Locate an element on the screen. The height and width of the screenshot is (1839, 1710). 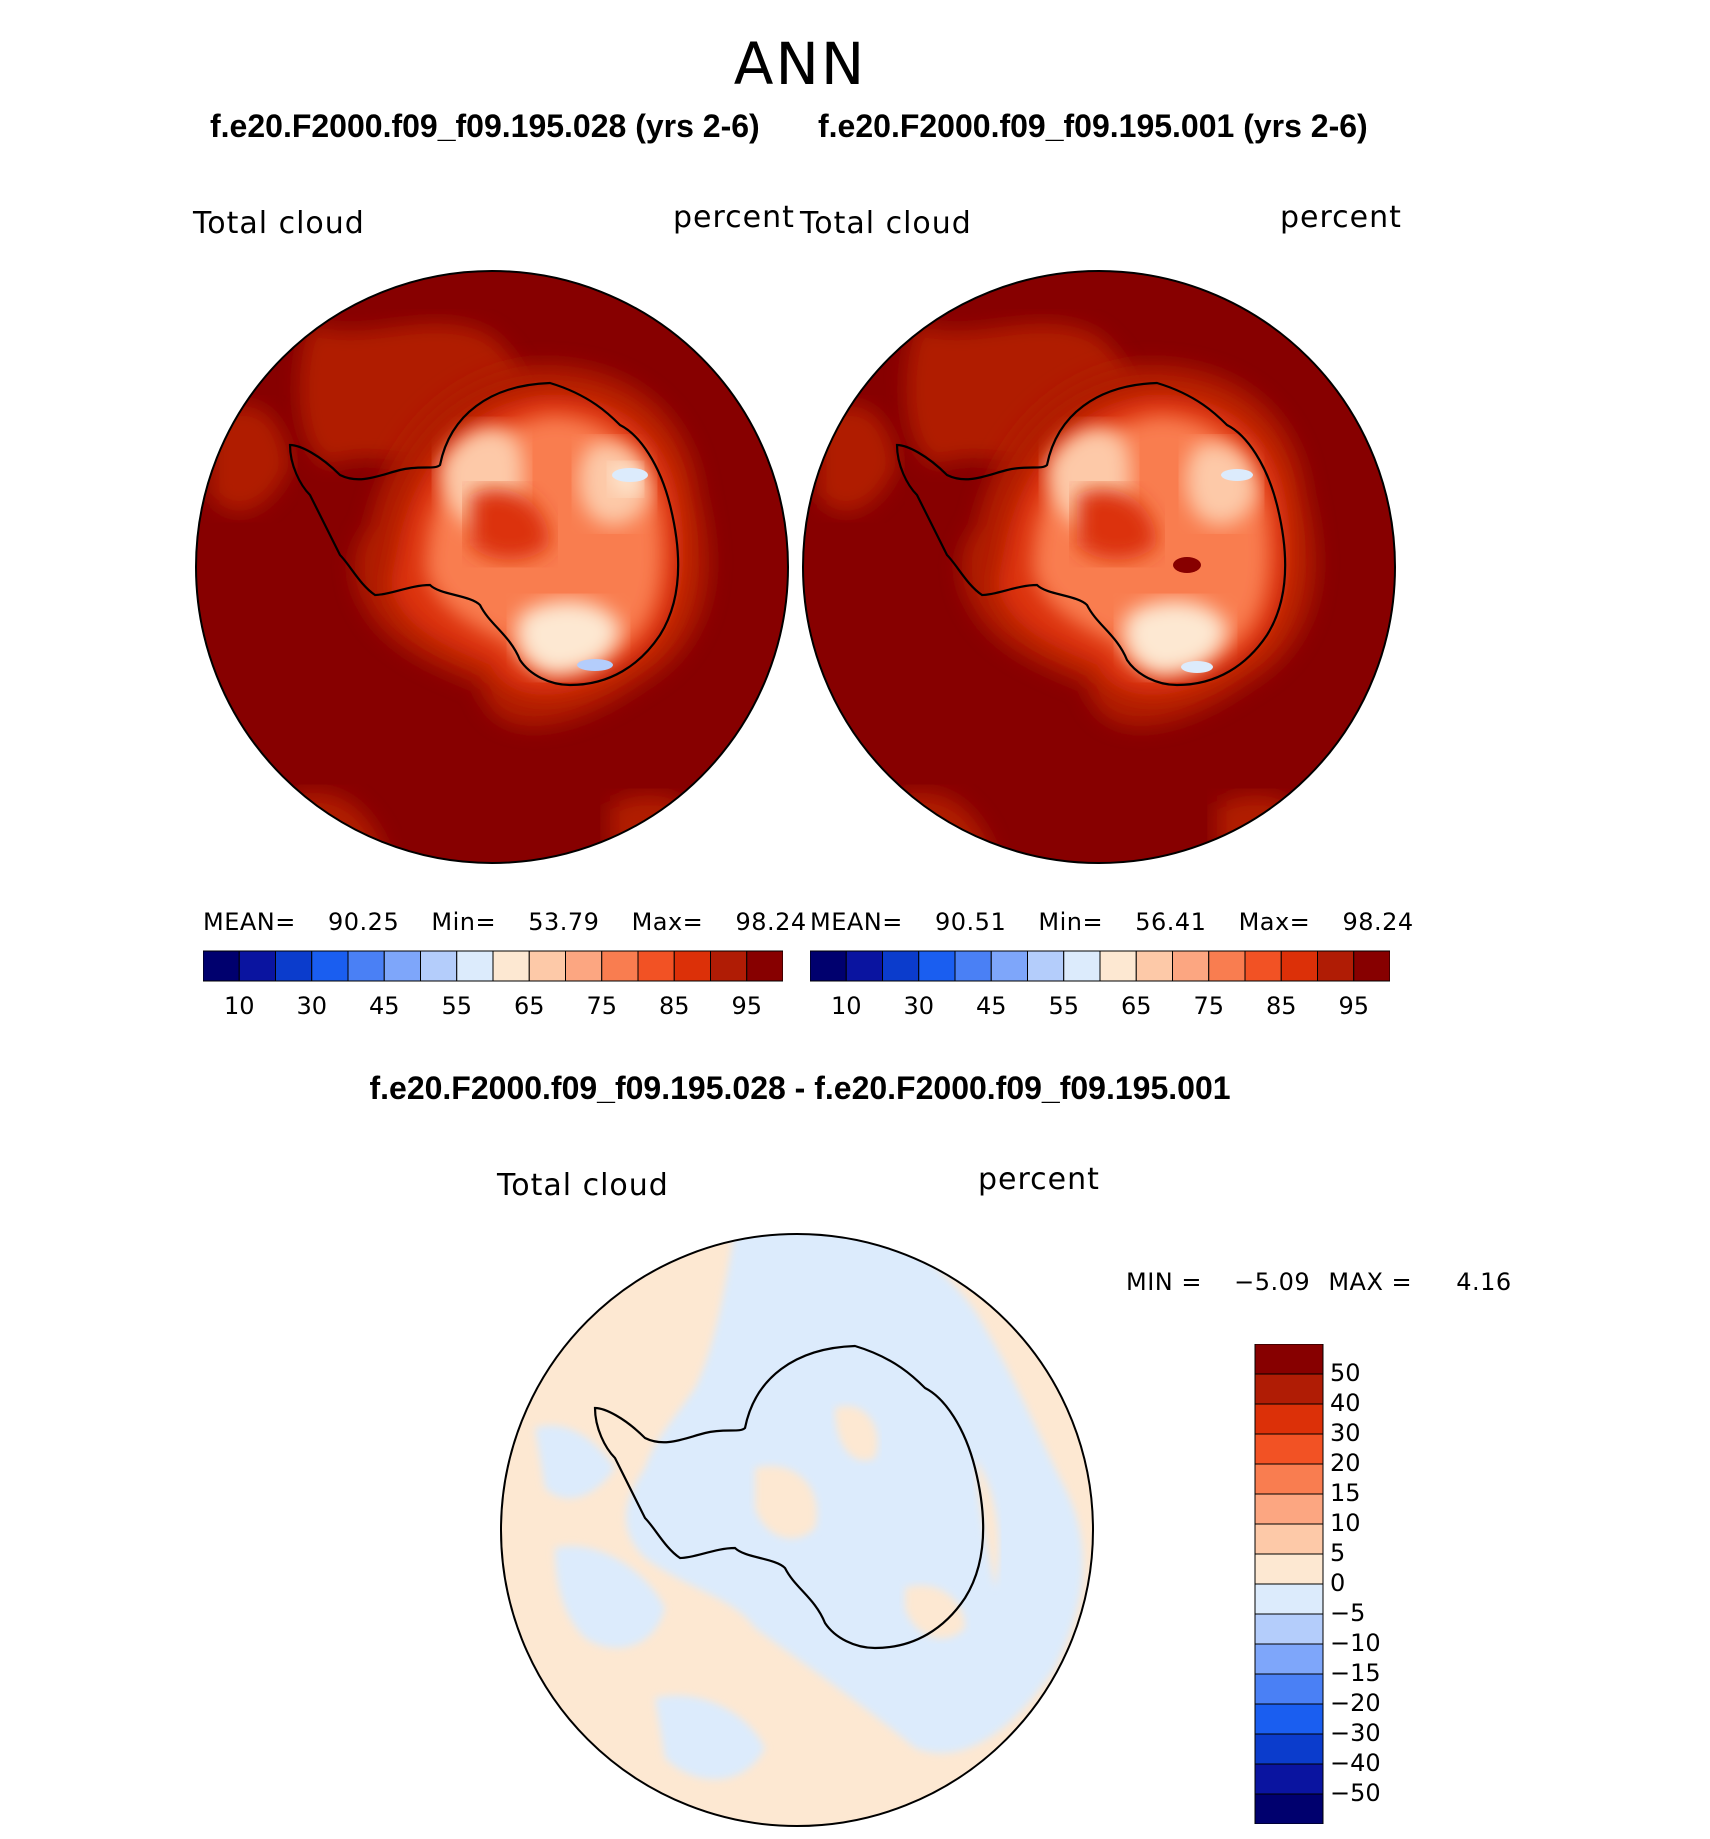
colorbar-difference is located at coordinates (1289, 1584).